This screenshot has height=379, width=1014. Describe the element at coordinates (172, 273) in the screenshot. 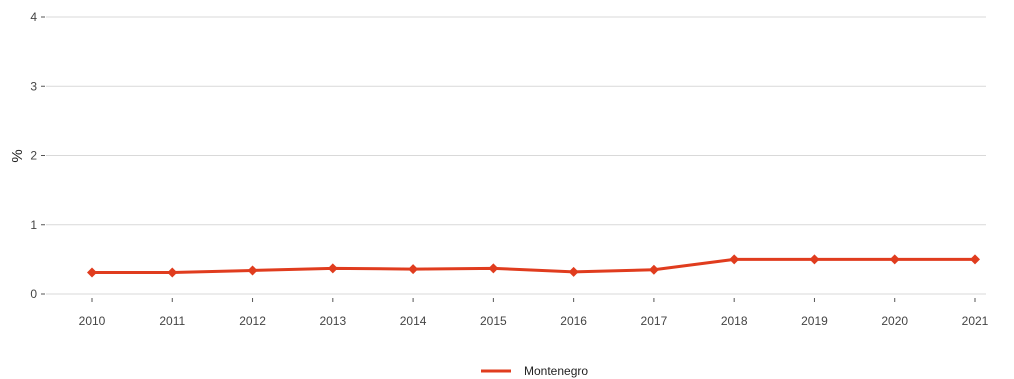

I see `data-point-2011` at that location.